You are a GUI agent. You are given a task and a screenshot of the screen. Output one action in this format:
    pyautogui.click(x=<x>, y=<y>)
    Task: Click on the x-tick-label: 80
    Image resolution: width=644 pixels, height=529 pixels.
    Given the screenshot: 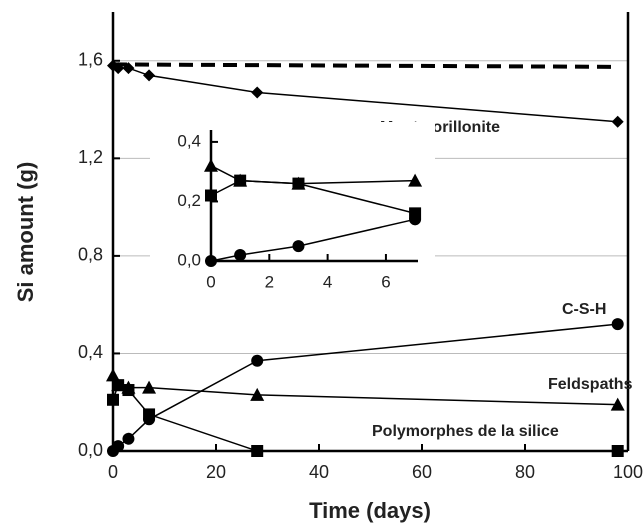 What is the action you would take?
    pyautogui.click(x=525, y=472)
    